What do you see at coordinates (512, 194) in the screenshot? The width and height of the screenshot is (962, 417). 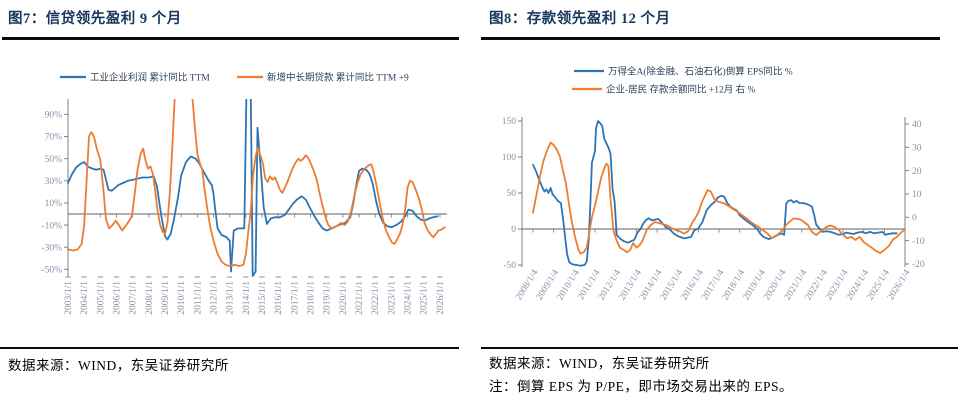 I see `y-tick-label: 50` at bounding box center [512, 194].